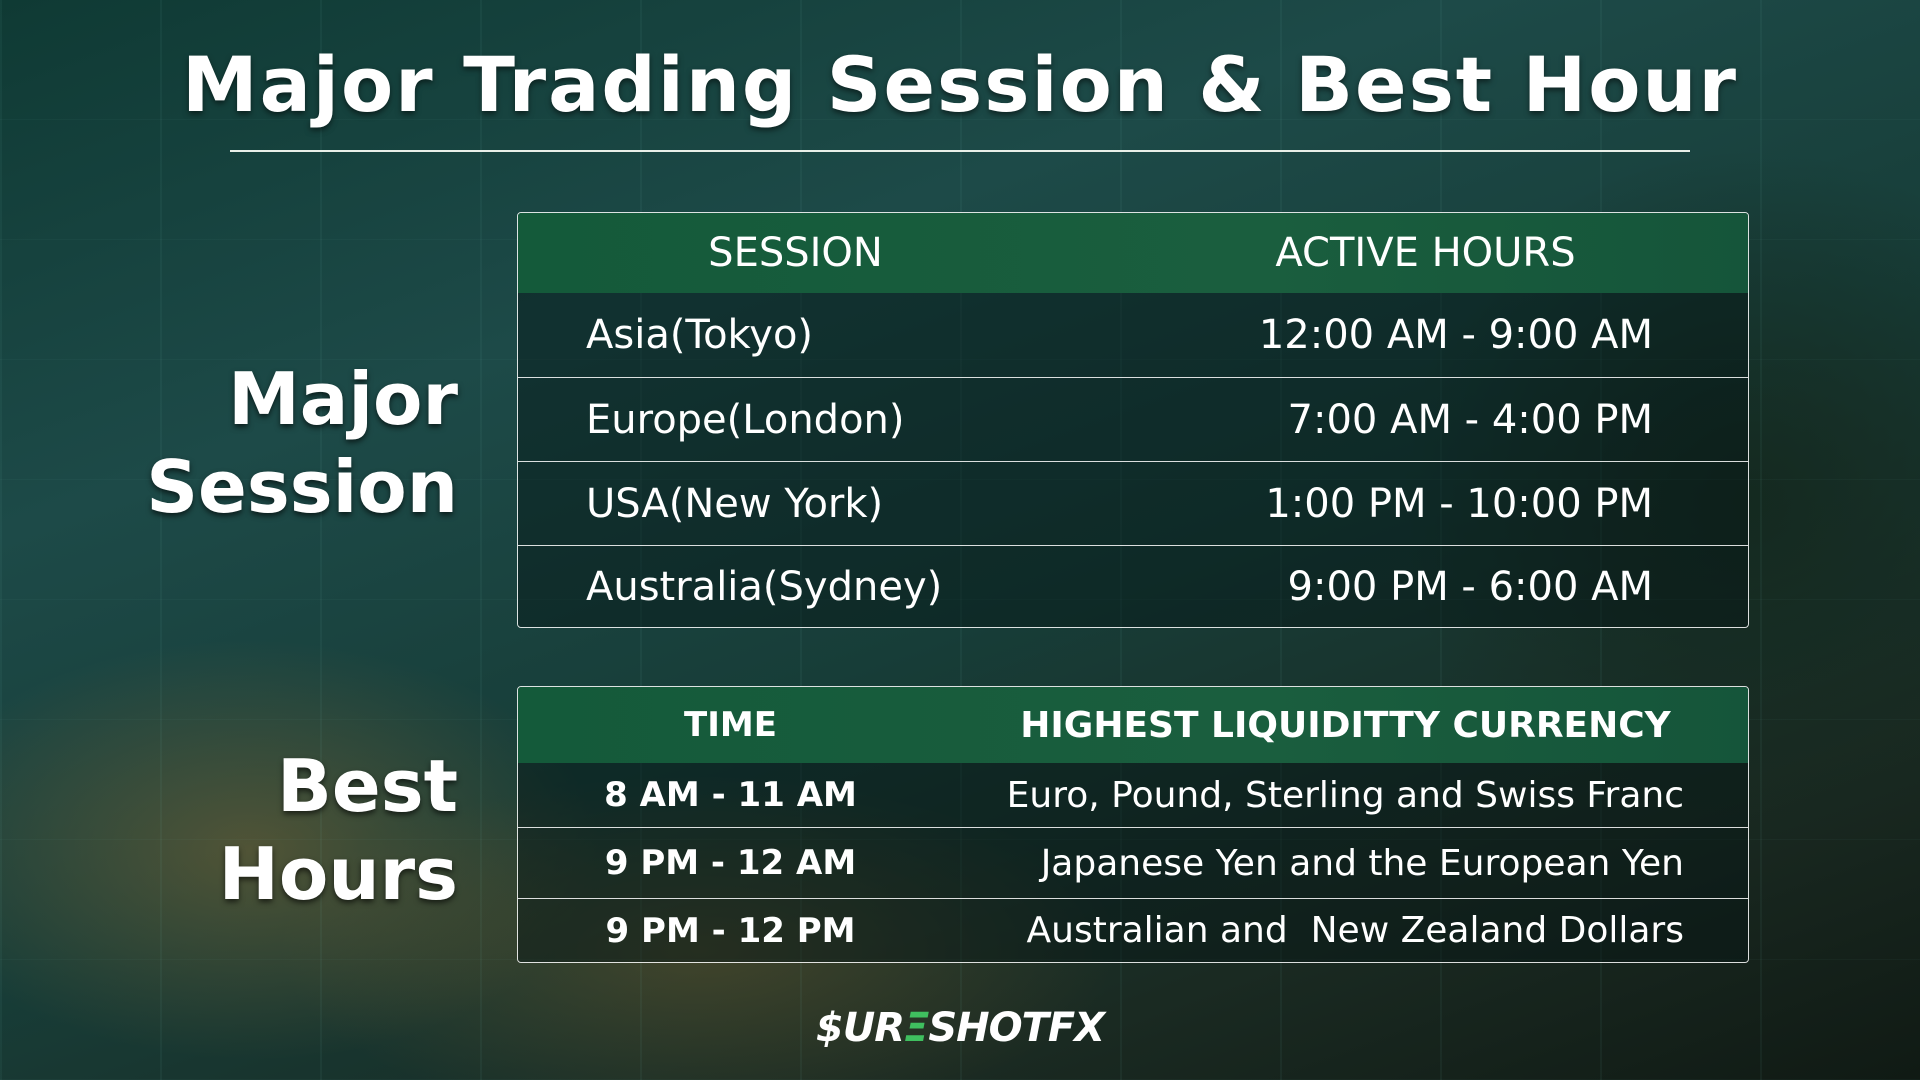  I want to click on table-row: Australia(Sydney) 9:00 PM - 6:00 AM, so click(1133, 586).